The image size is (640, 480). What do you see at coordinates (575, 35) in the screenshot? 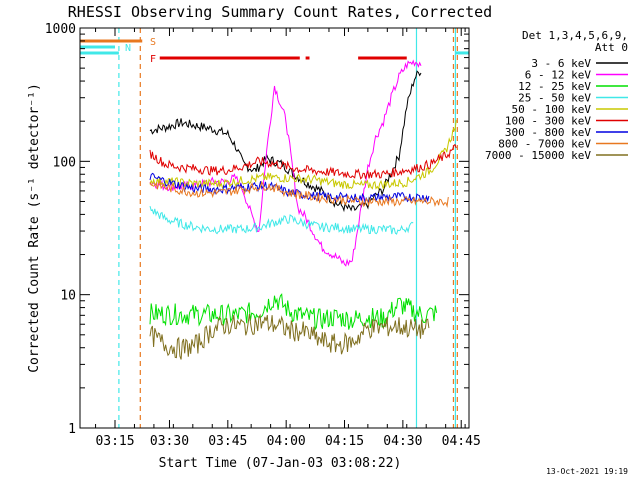
I see `legend-header-line-1: Det 1,3,4,5,6,9,` at bounding box center [575, 35].